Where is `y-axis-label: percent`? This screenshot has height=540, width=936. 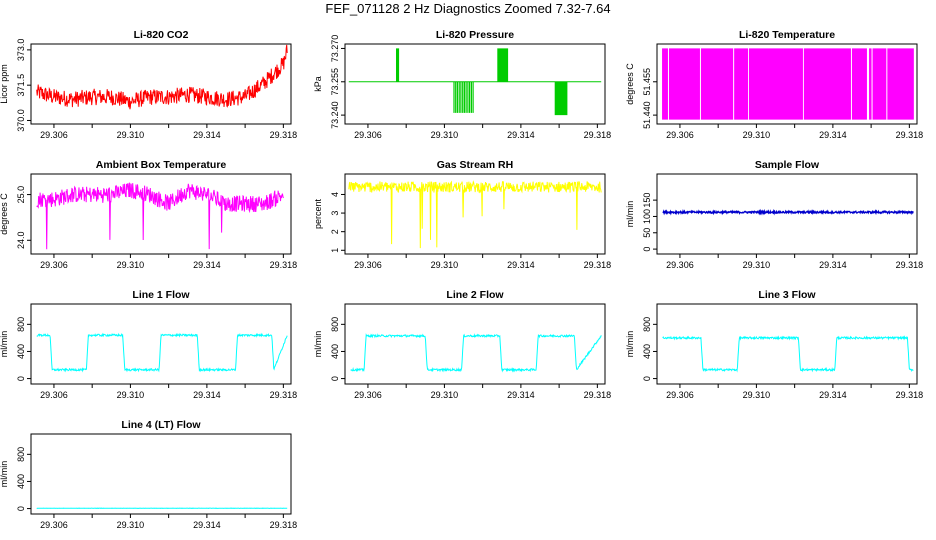
y-axis-label: percent is located at coordinates (318, 213).